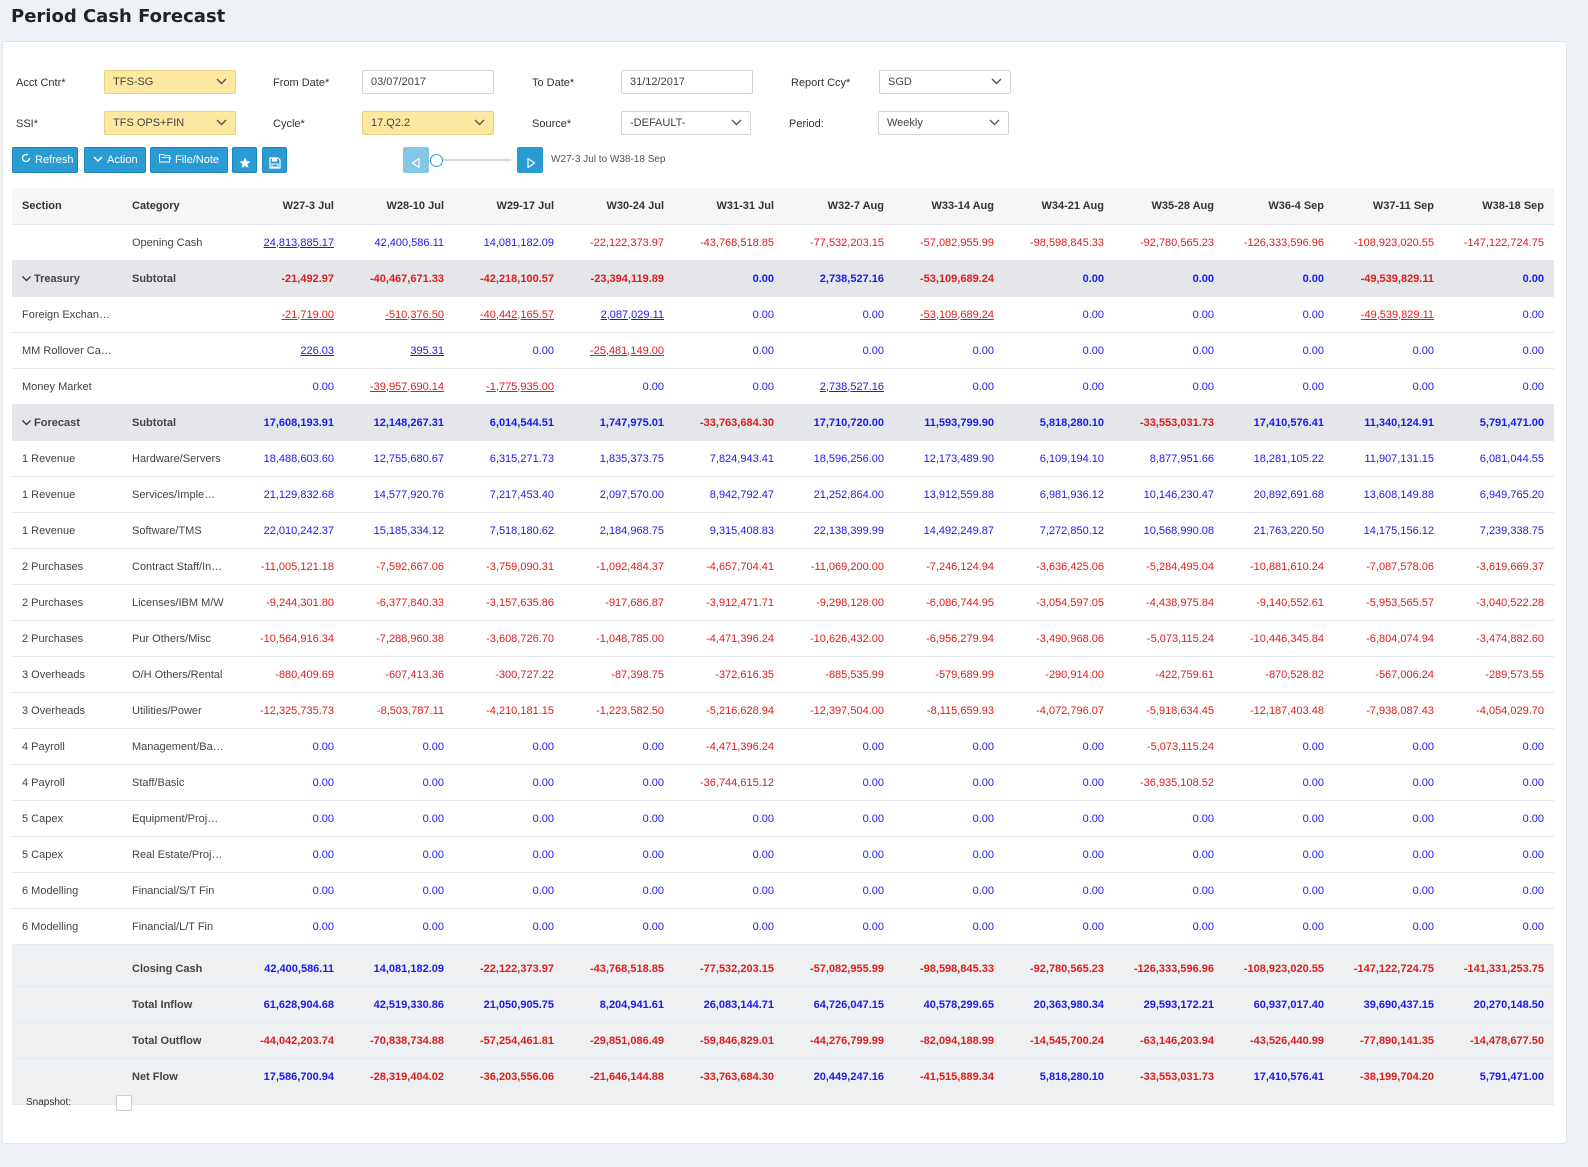  I want to click on file-note-button: File/Note, so click(189, 160).